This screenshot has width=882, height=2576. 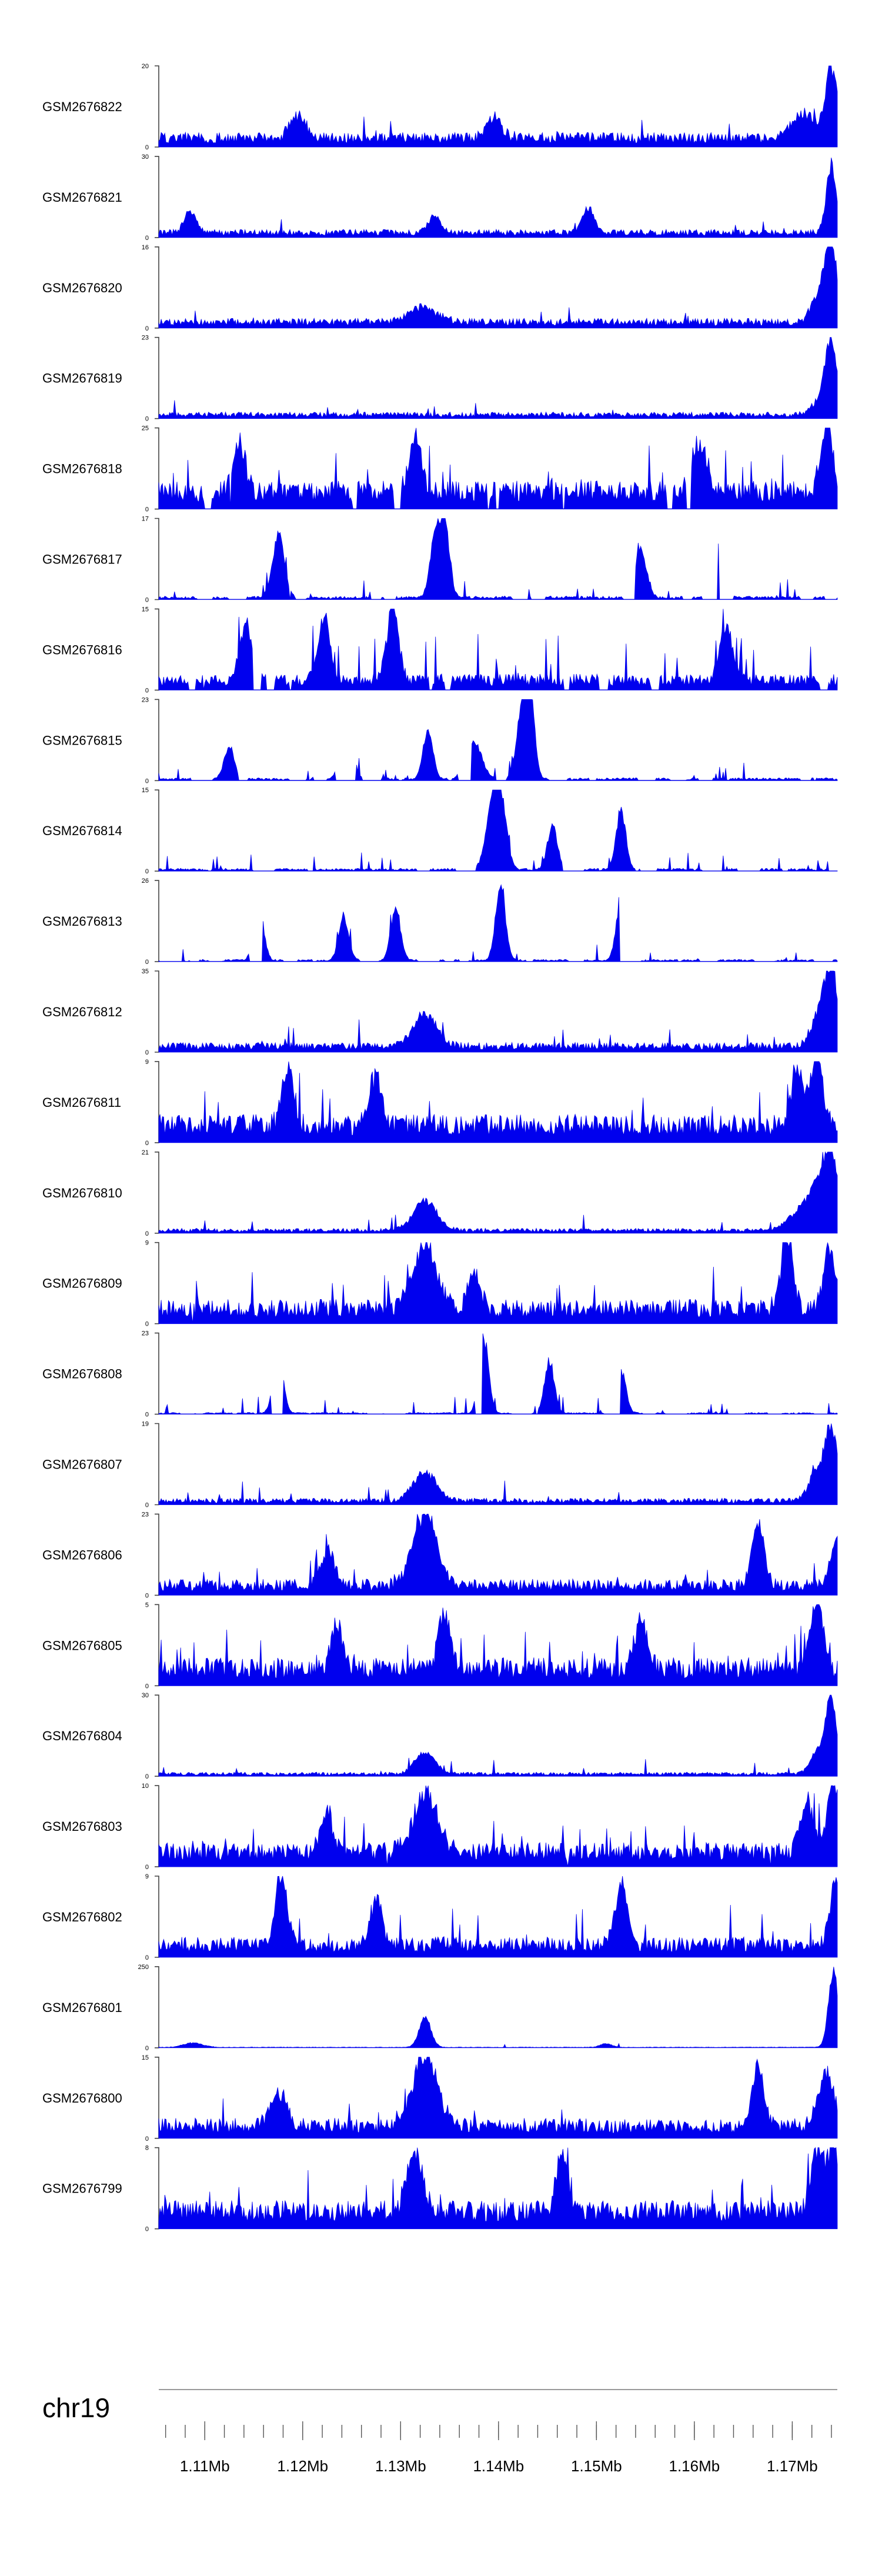 I want to click on track-label: GSM2676804, so click(x=82, y=1736).